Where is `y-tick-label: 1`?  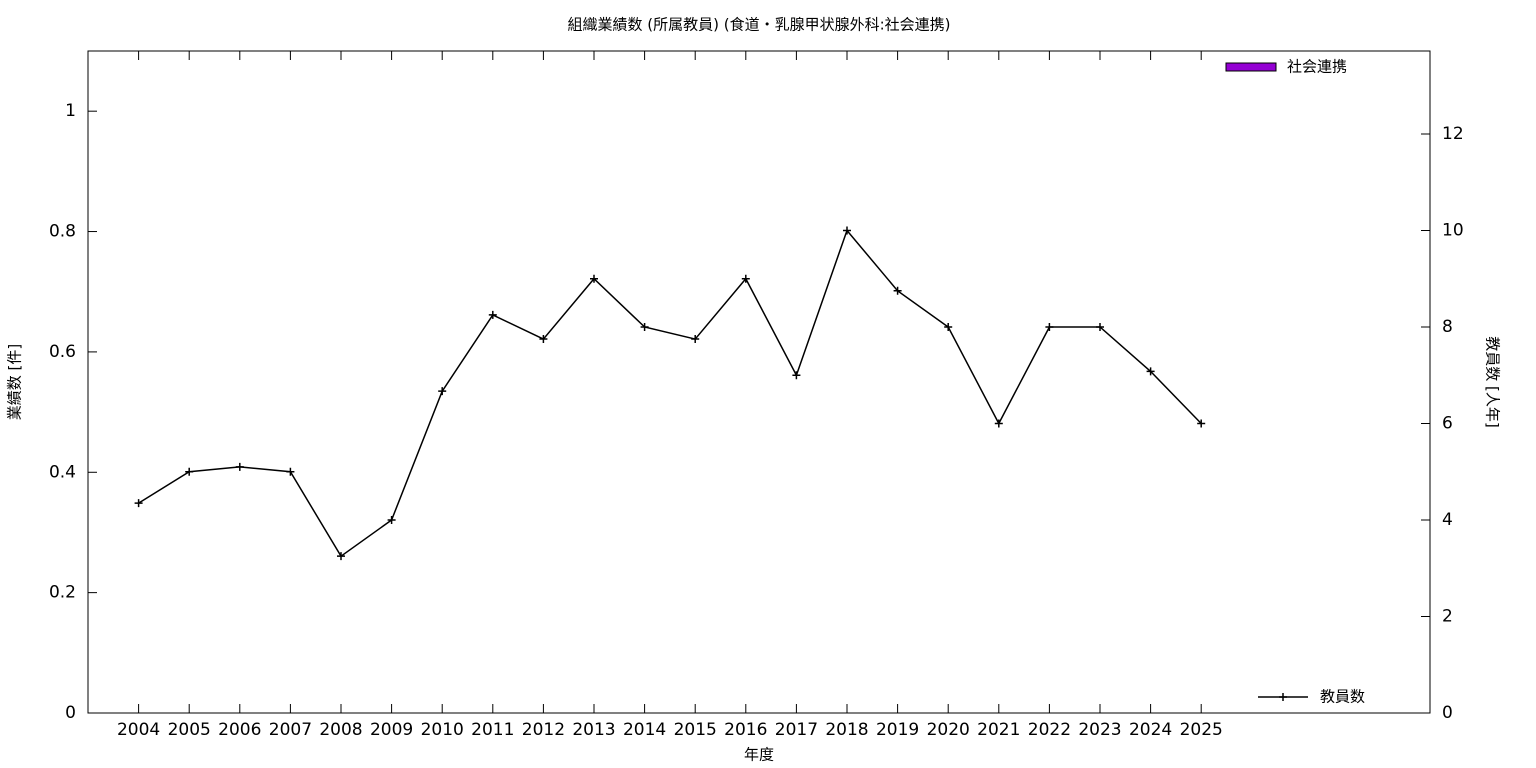
y-tick-label: 1 is located at coordinates (70, 111).